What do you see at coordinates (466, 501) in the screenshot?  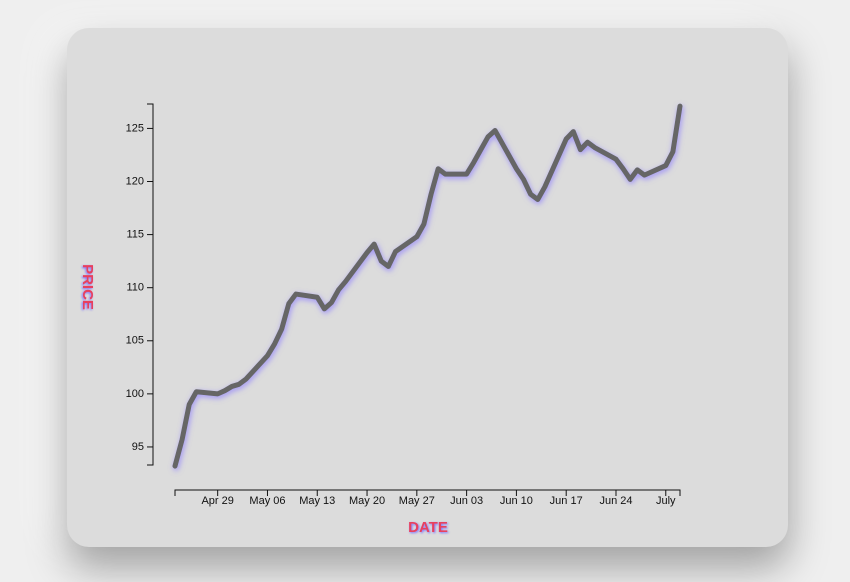 I see `x-tick-label: Jun 03` at bounding box center [466, 501].